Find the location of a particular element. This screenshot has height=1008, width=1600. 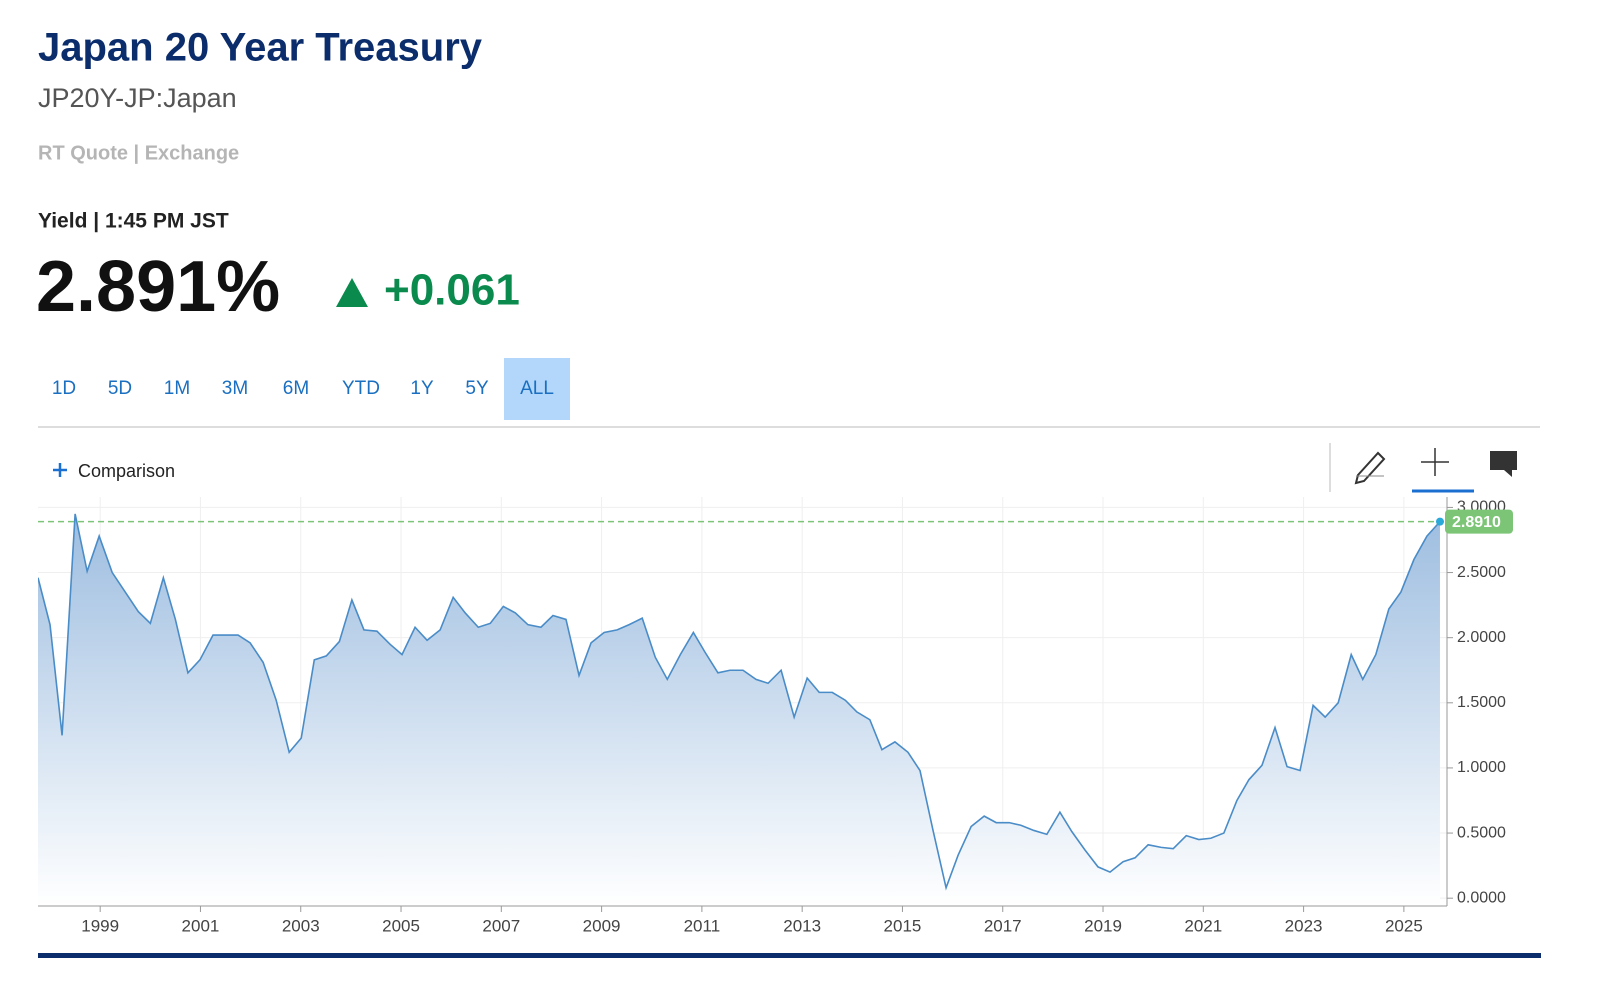

x-tick-label: 1999 is located at coordinates (100, 925).